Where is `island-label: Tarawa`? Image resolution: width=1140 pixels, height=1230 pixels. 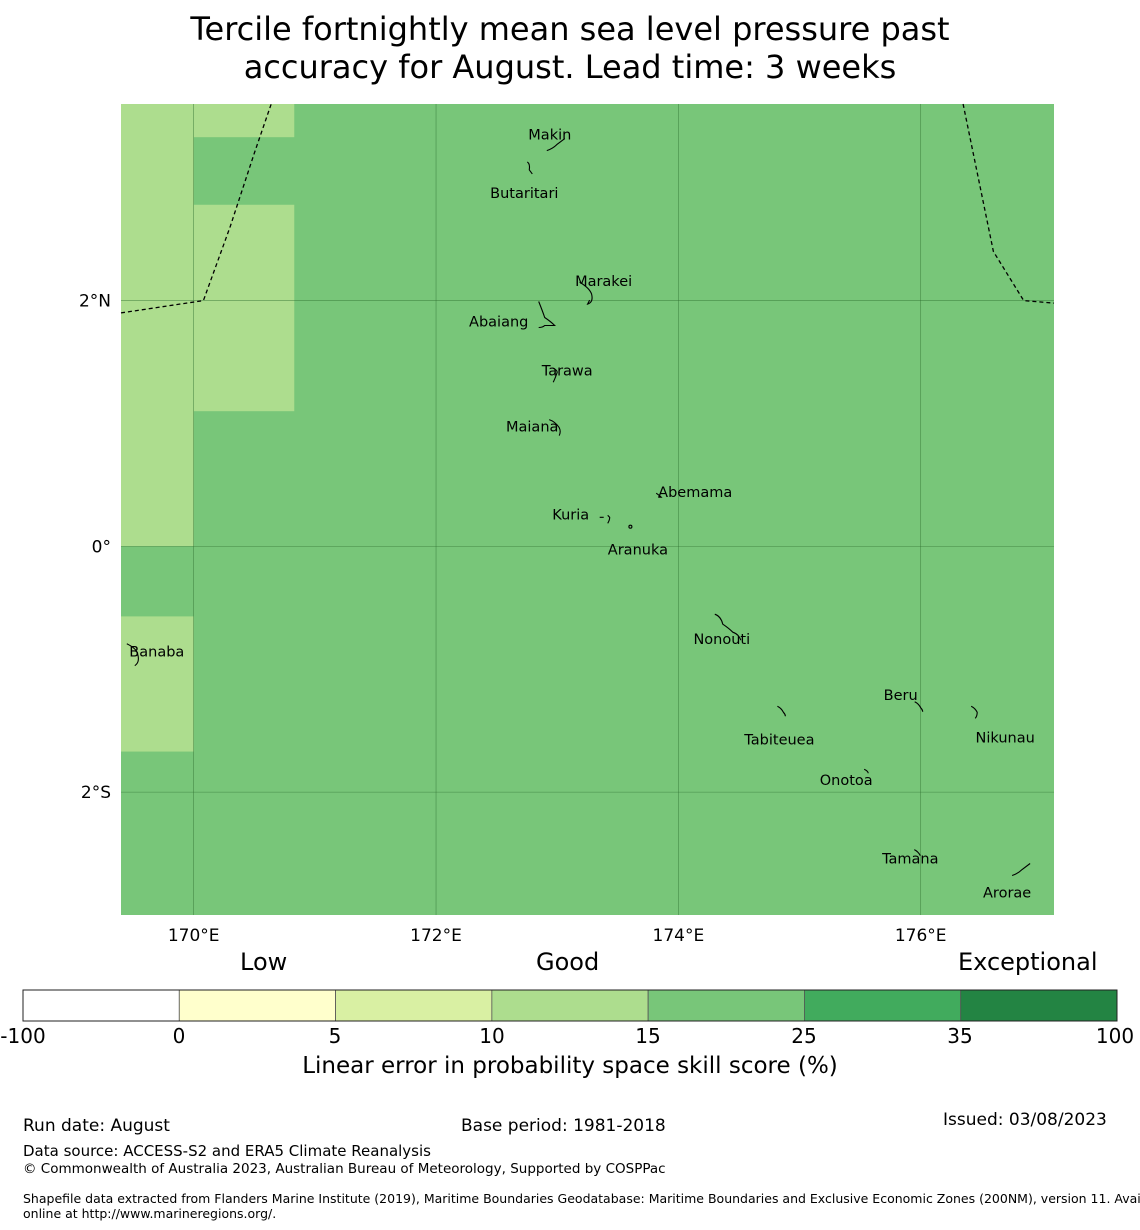 island-label: Tarawa is located at coordinates (567, 371).